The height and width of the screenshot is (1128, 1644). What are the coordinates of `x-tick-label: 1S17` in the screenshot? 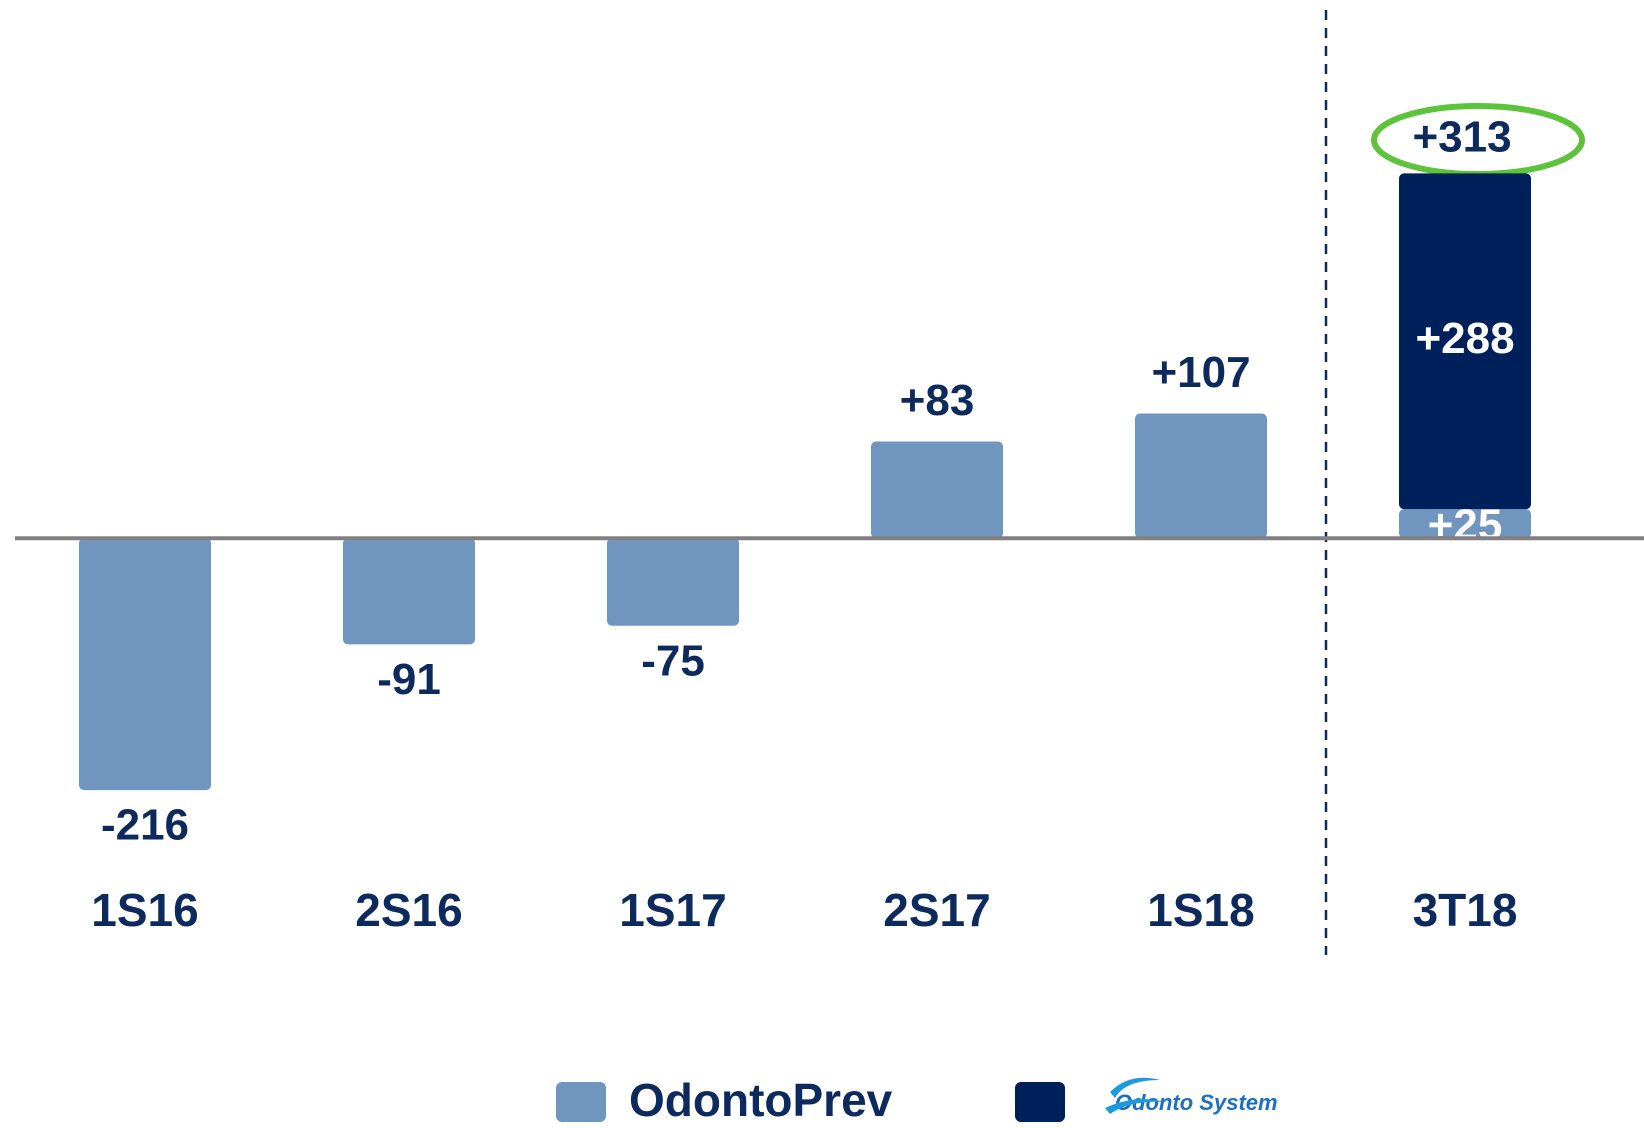 It's located at (672, 910).